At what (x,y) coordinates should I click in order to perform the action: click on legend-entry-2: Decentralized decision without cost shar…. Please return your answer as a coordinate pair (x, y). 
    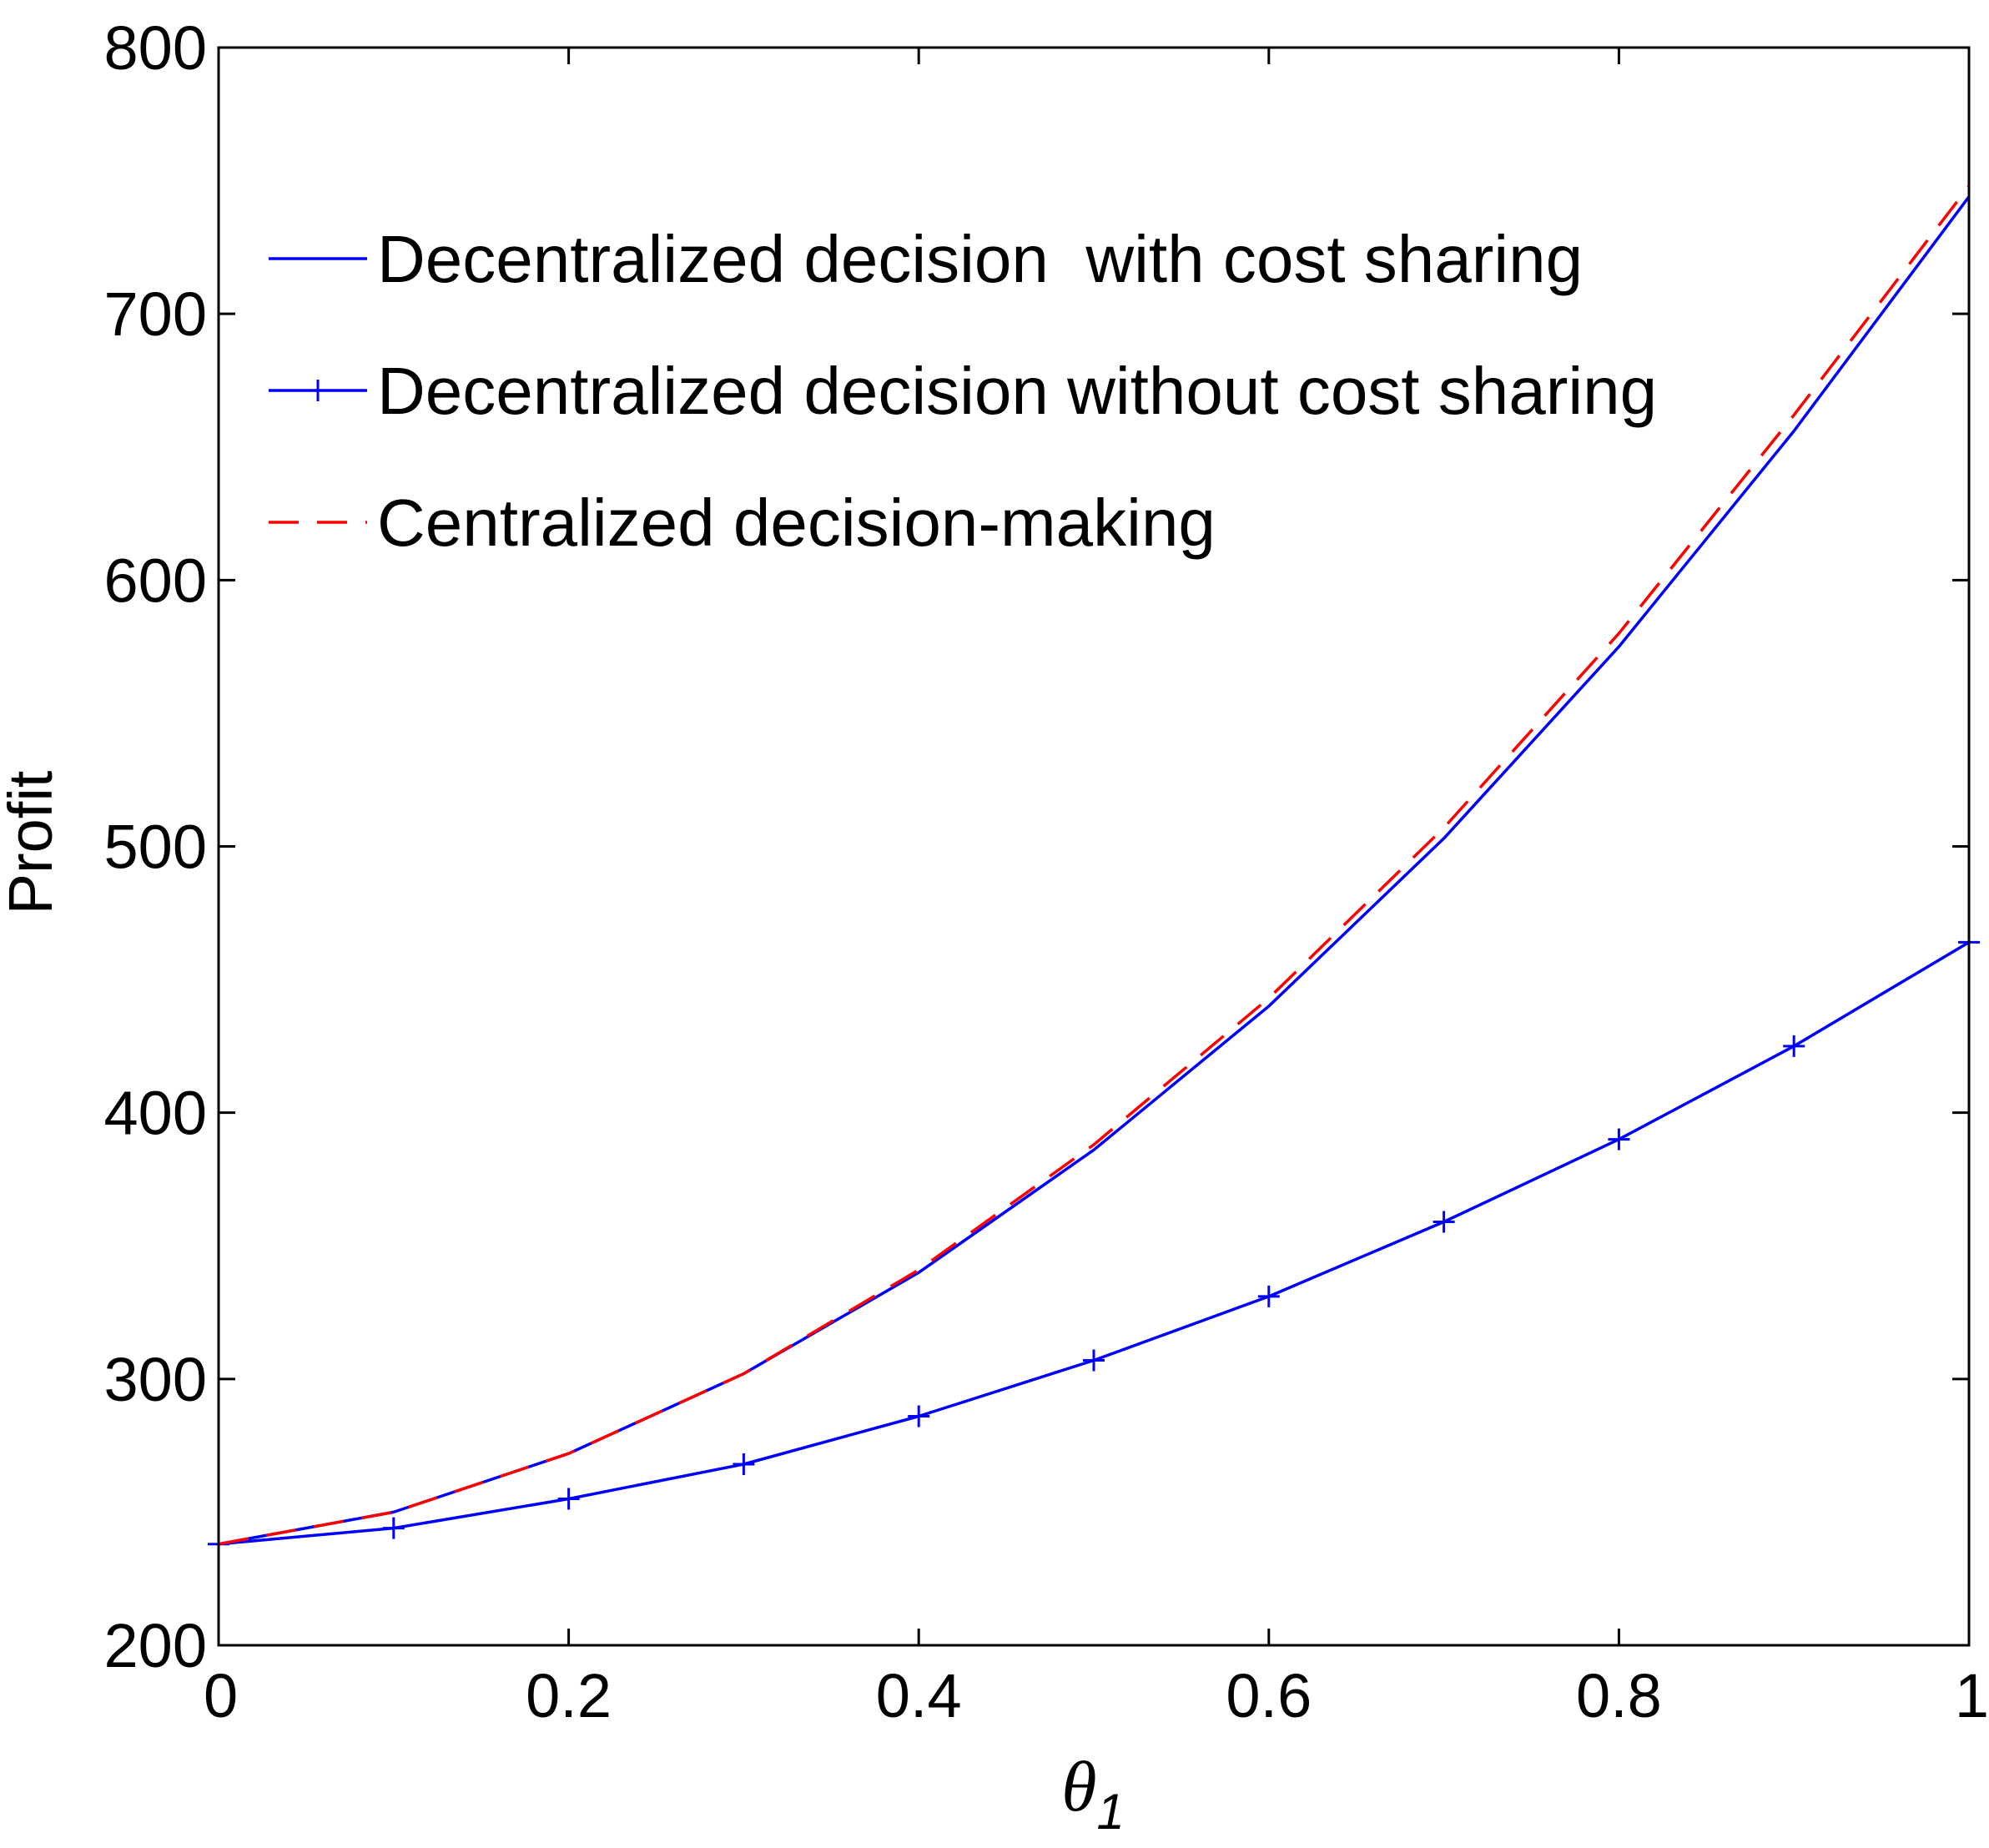
    Looking at the image, I should click on (963, 391).